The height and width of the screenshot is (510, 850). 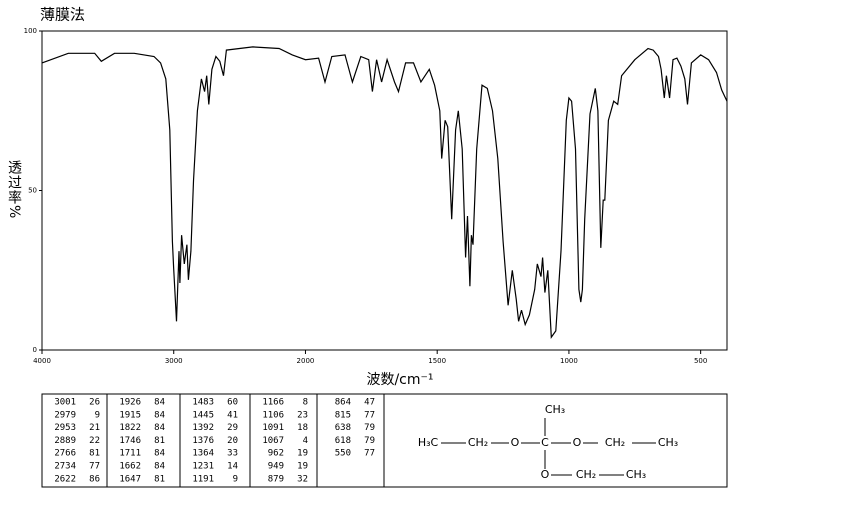 What do you see at coordinates (94, 428) in the screenshot?
I see `peak-transmittance: 21` at bounding box center [94, 428].